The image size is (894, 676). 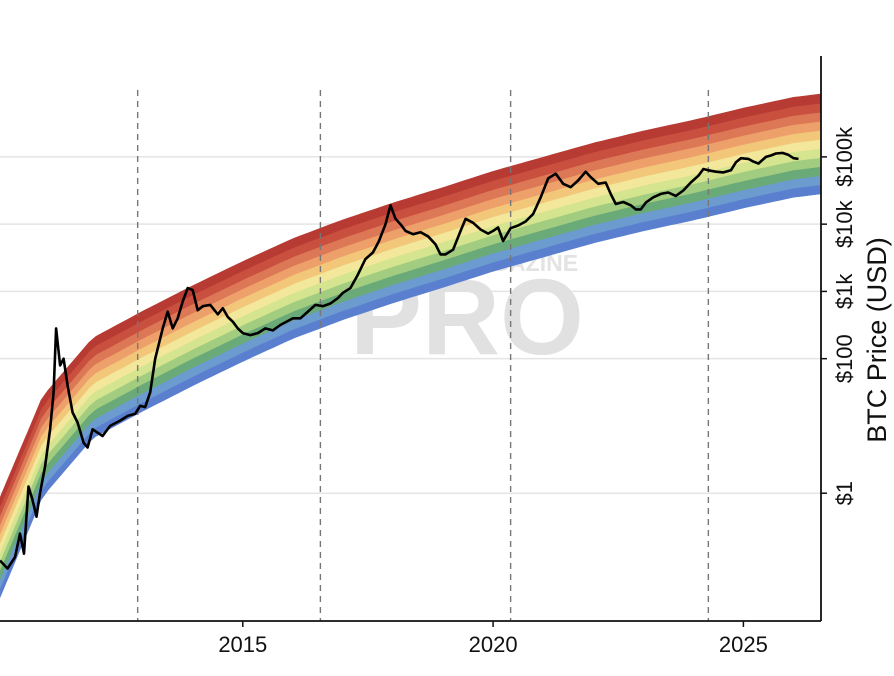 What do you see at coordinates (844, 291) in the screenshot?
I see `y-tick-label: $1k` at bounding box center [844, 291].